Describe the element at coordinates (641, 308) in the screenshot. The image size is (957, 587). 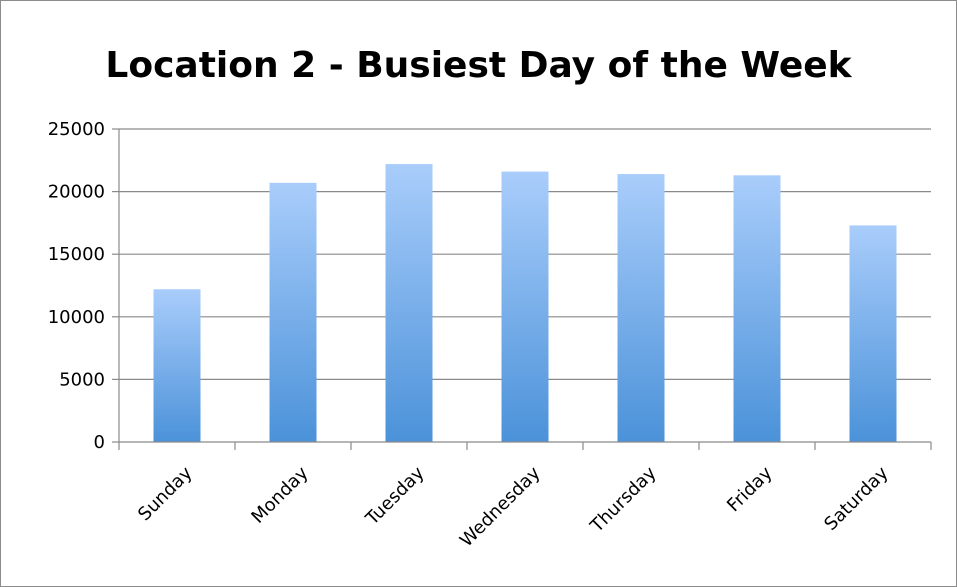
I see `bar-thursday` at that location.